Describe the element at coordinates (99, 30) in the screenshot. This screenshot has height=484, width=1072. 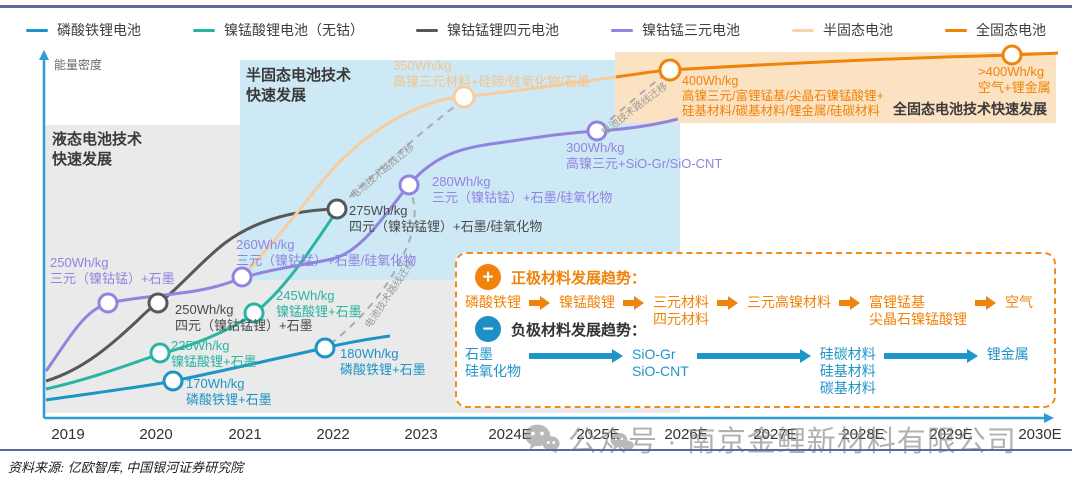
I see `legend-label: 磷酸铁锂电池` at that location.